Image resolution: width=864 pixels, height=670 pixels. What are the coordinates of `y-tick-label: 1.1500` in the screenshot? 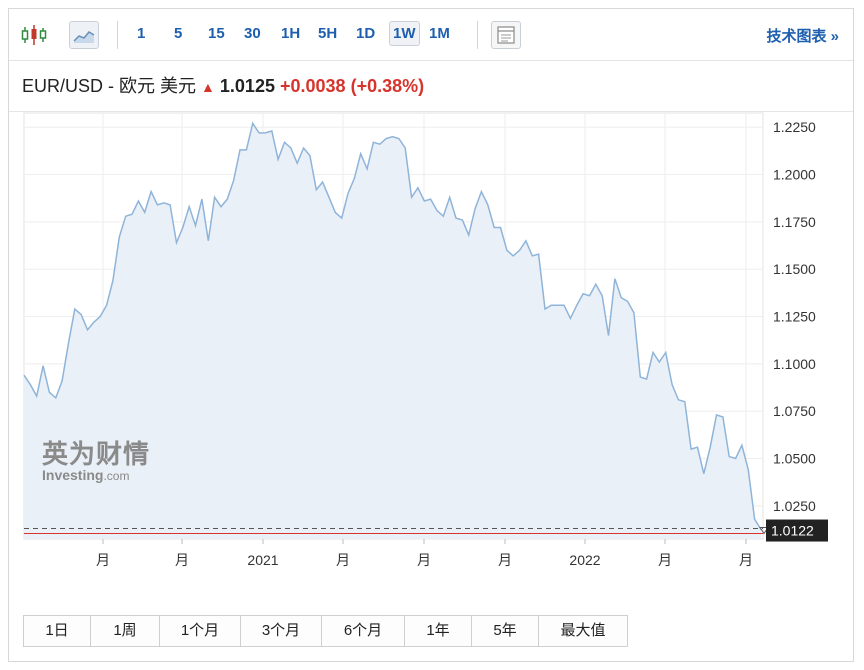 It's located at (794, 269).